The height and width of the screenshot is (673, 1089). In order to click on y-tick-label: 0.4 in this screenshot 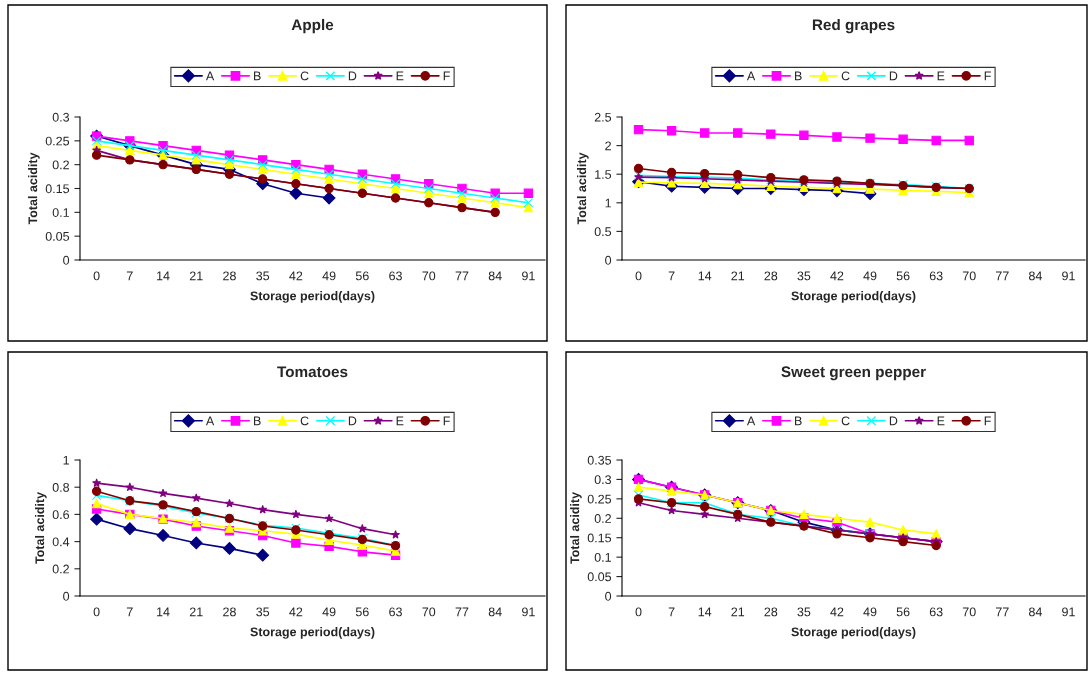, I will do `click(61, 542)`.